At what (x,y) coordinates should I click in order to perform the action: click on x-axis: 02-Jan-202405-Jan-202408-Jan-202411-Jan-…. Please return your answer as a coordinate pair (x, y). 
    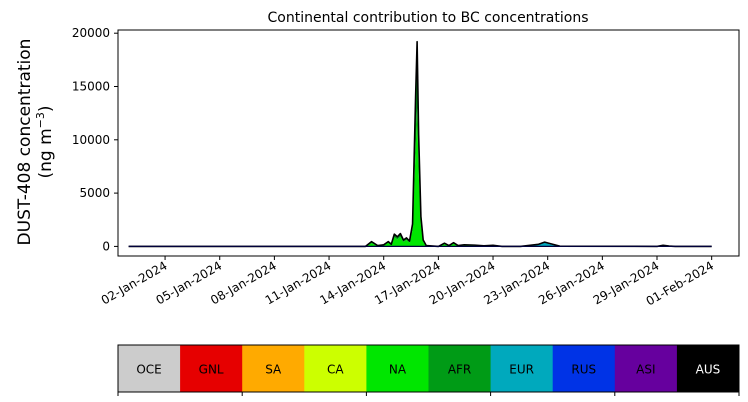
    Looking at the image, I should click on (407, 282).